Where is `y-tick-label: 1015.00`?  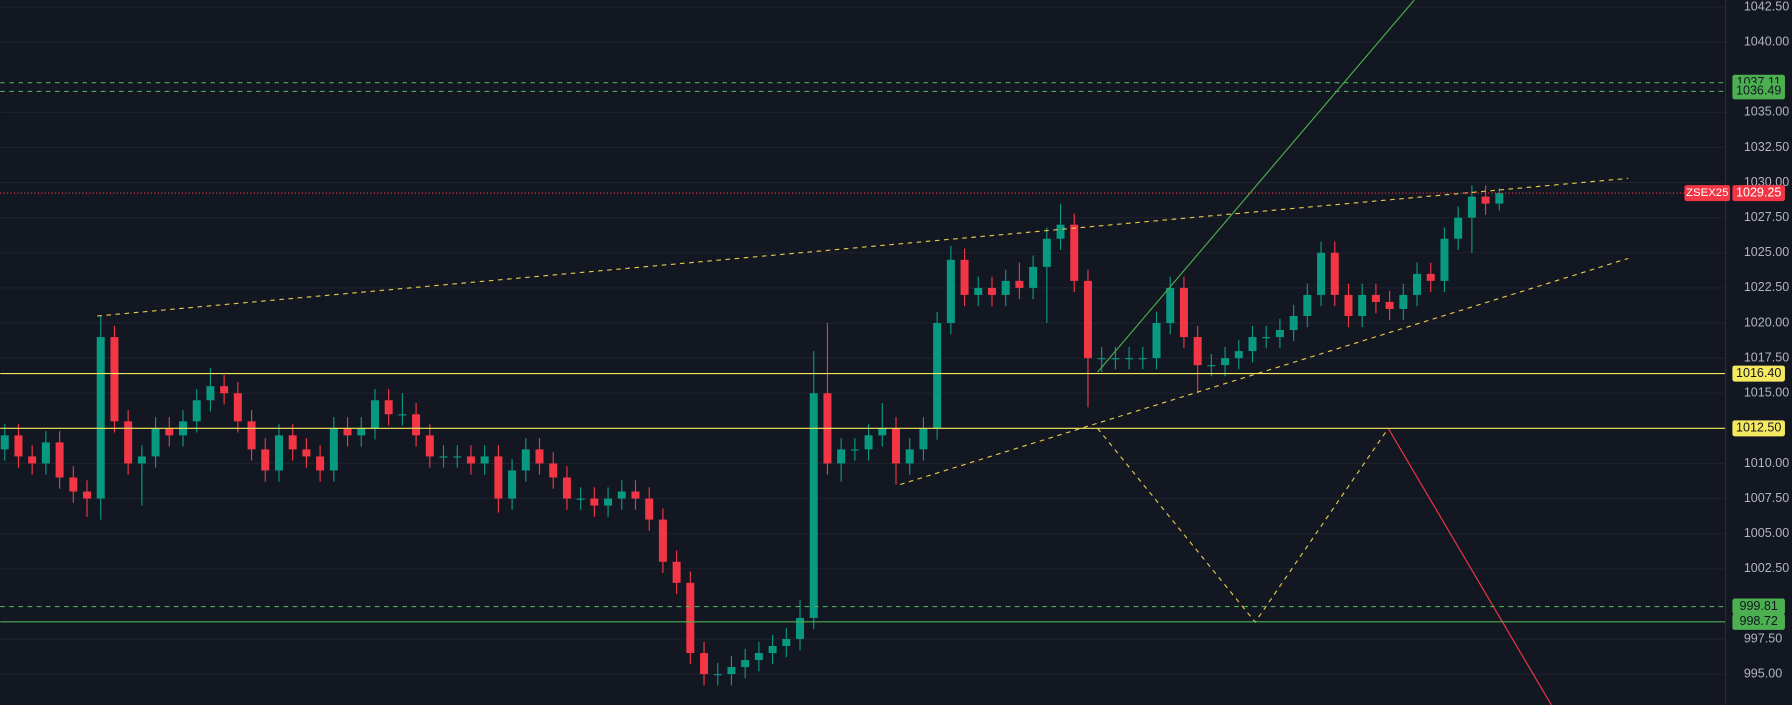
y-tick-label: 1015.00 is located at coordinates (1766, 393).